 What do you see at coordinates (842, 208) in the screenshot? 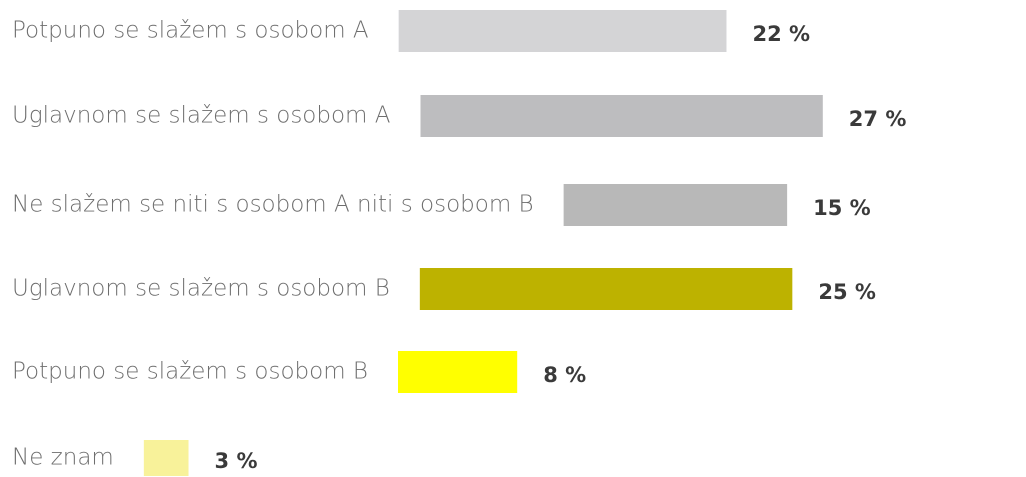
I see `value-label: 15 %` at bounding box center [842, 208].